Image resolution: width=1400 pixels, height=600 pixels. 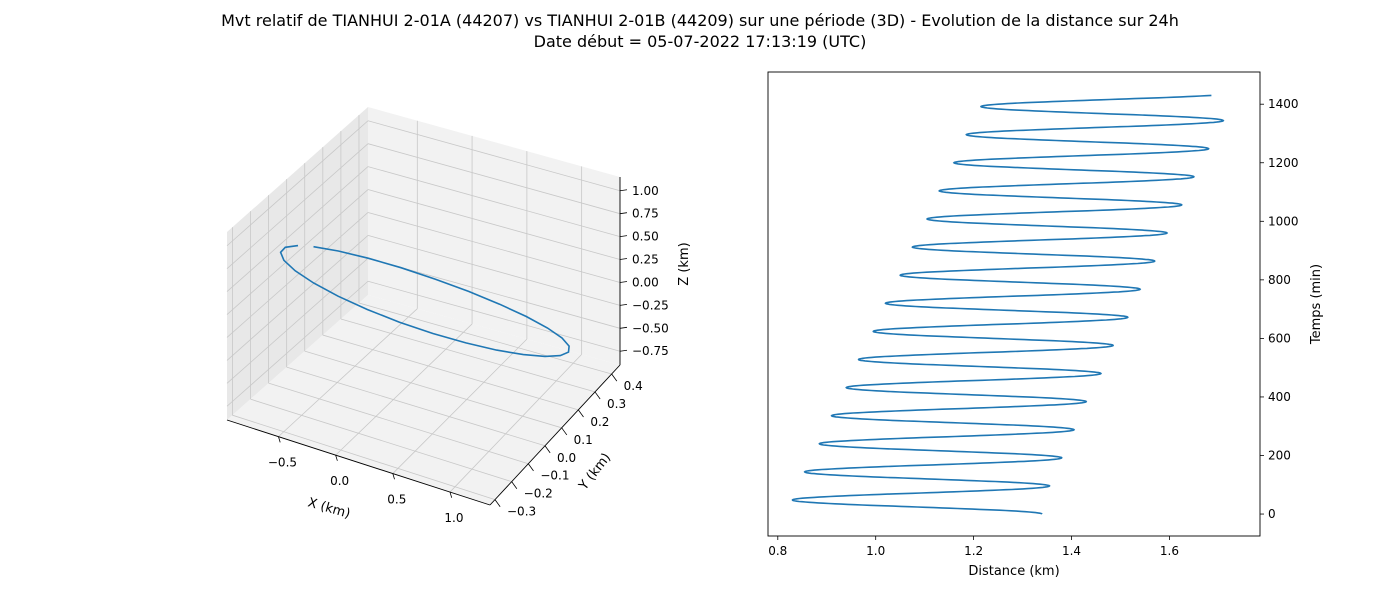 What do you see at coordinates (616, 404) in the screenshot?
I see `y-tick-label: 0.3` at bounding box center [616, 404].